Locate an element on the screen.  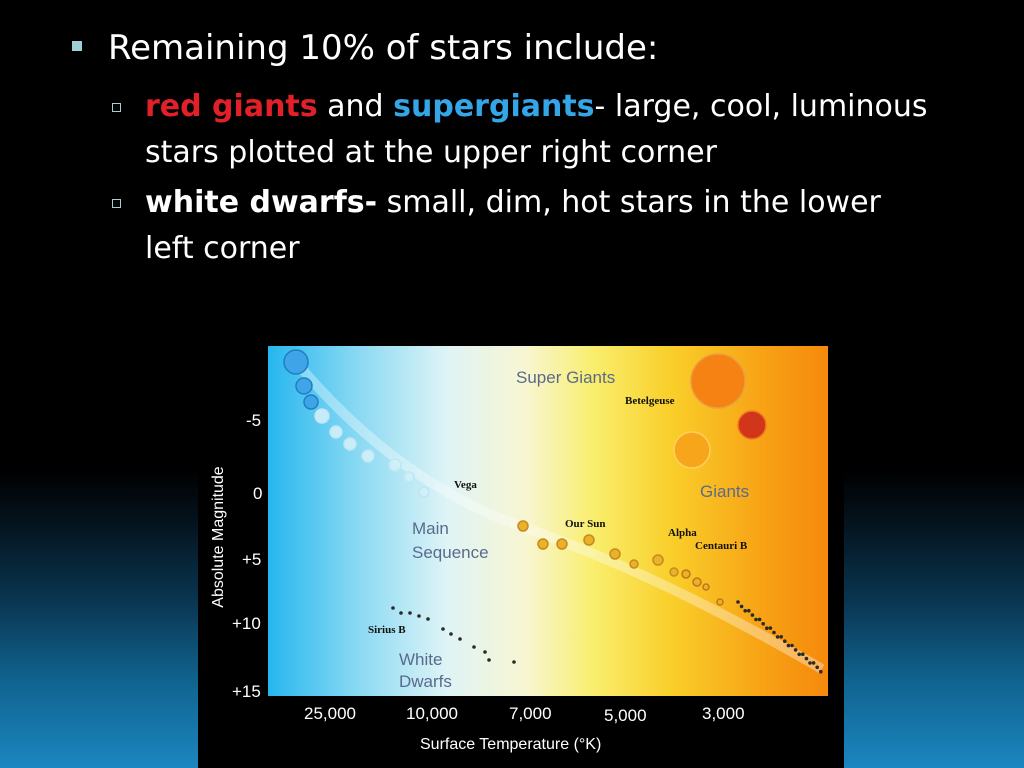
y-tick-label: +10 is located at coordinates (246, 623).